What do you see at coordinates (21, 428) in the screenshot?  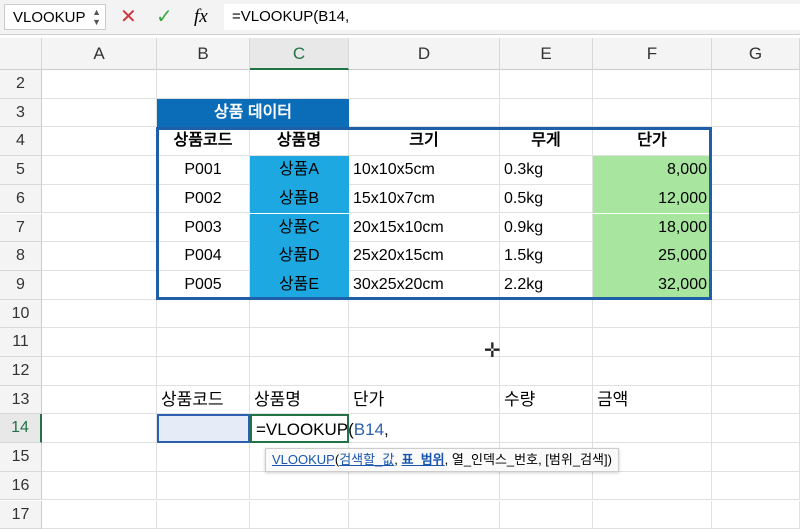 I see `row-header-14: 14` at bounding box center [21, 428].